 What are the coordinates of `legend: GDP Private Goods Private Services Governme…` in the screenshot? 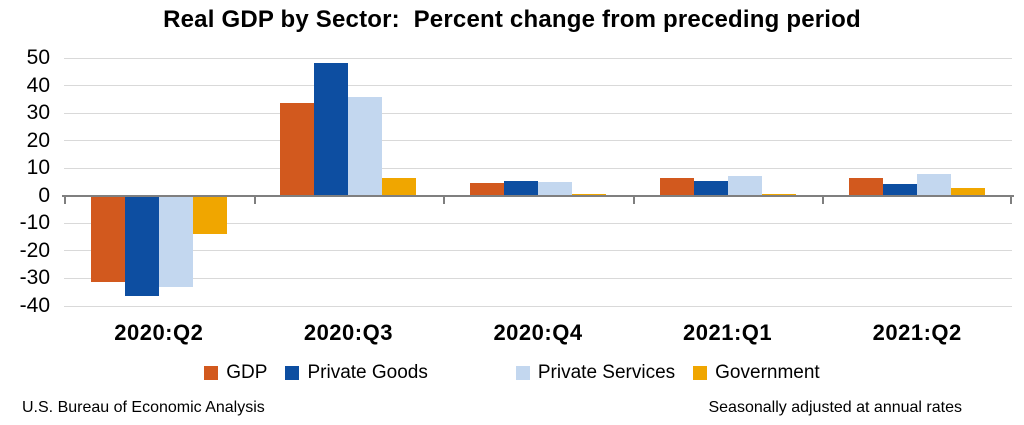 It's located at (512, 373).